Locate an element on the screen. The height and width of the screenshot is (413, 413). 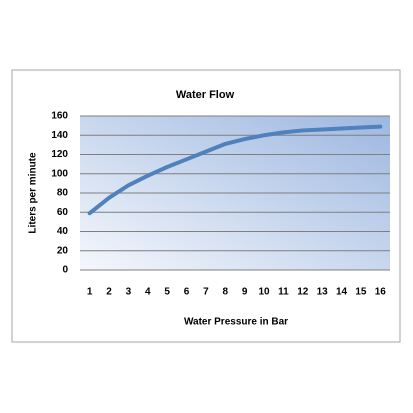
chart-title: Water Flow is located at coordinates (205, 95).